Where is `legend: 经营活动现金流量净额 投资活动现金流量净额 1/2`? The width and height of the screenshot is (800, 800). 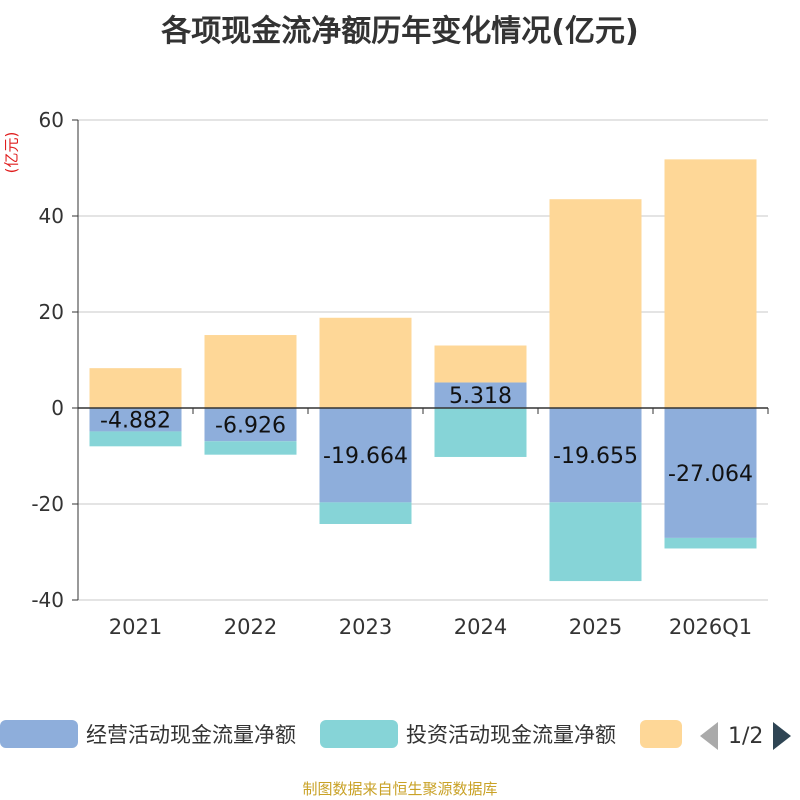 legend: 经营活动现金流量净额 投资活动现金流量净额 1/2 is located at coordinates (400, 736).